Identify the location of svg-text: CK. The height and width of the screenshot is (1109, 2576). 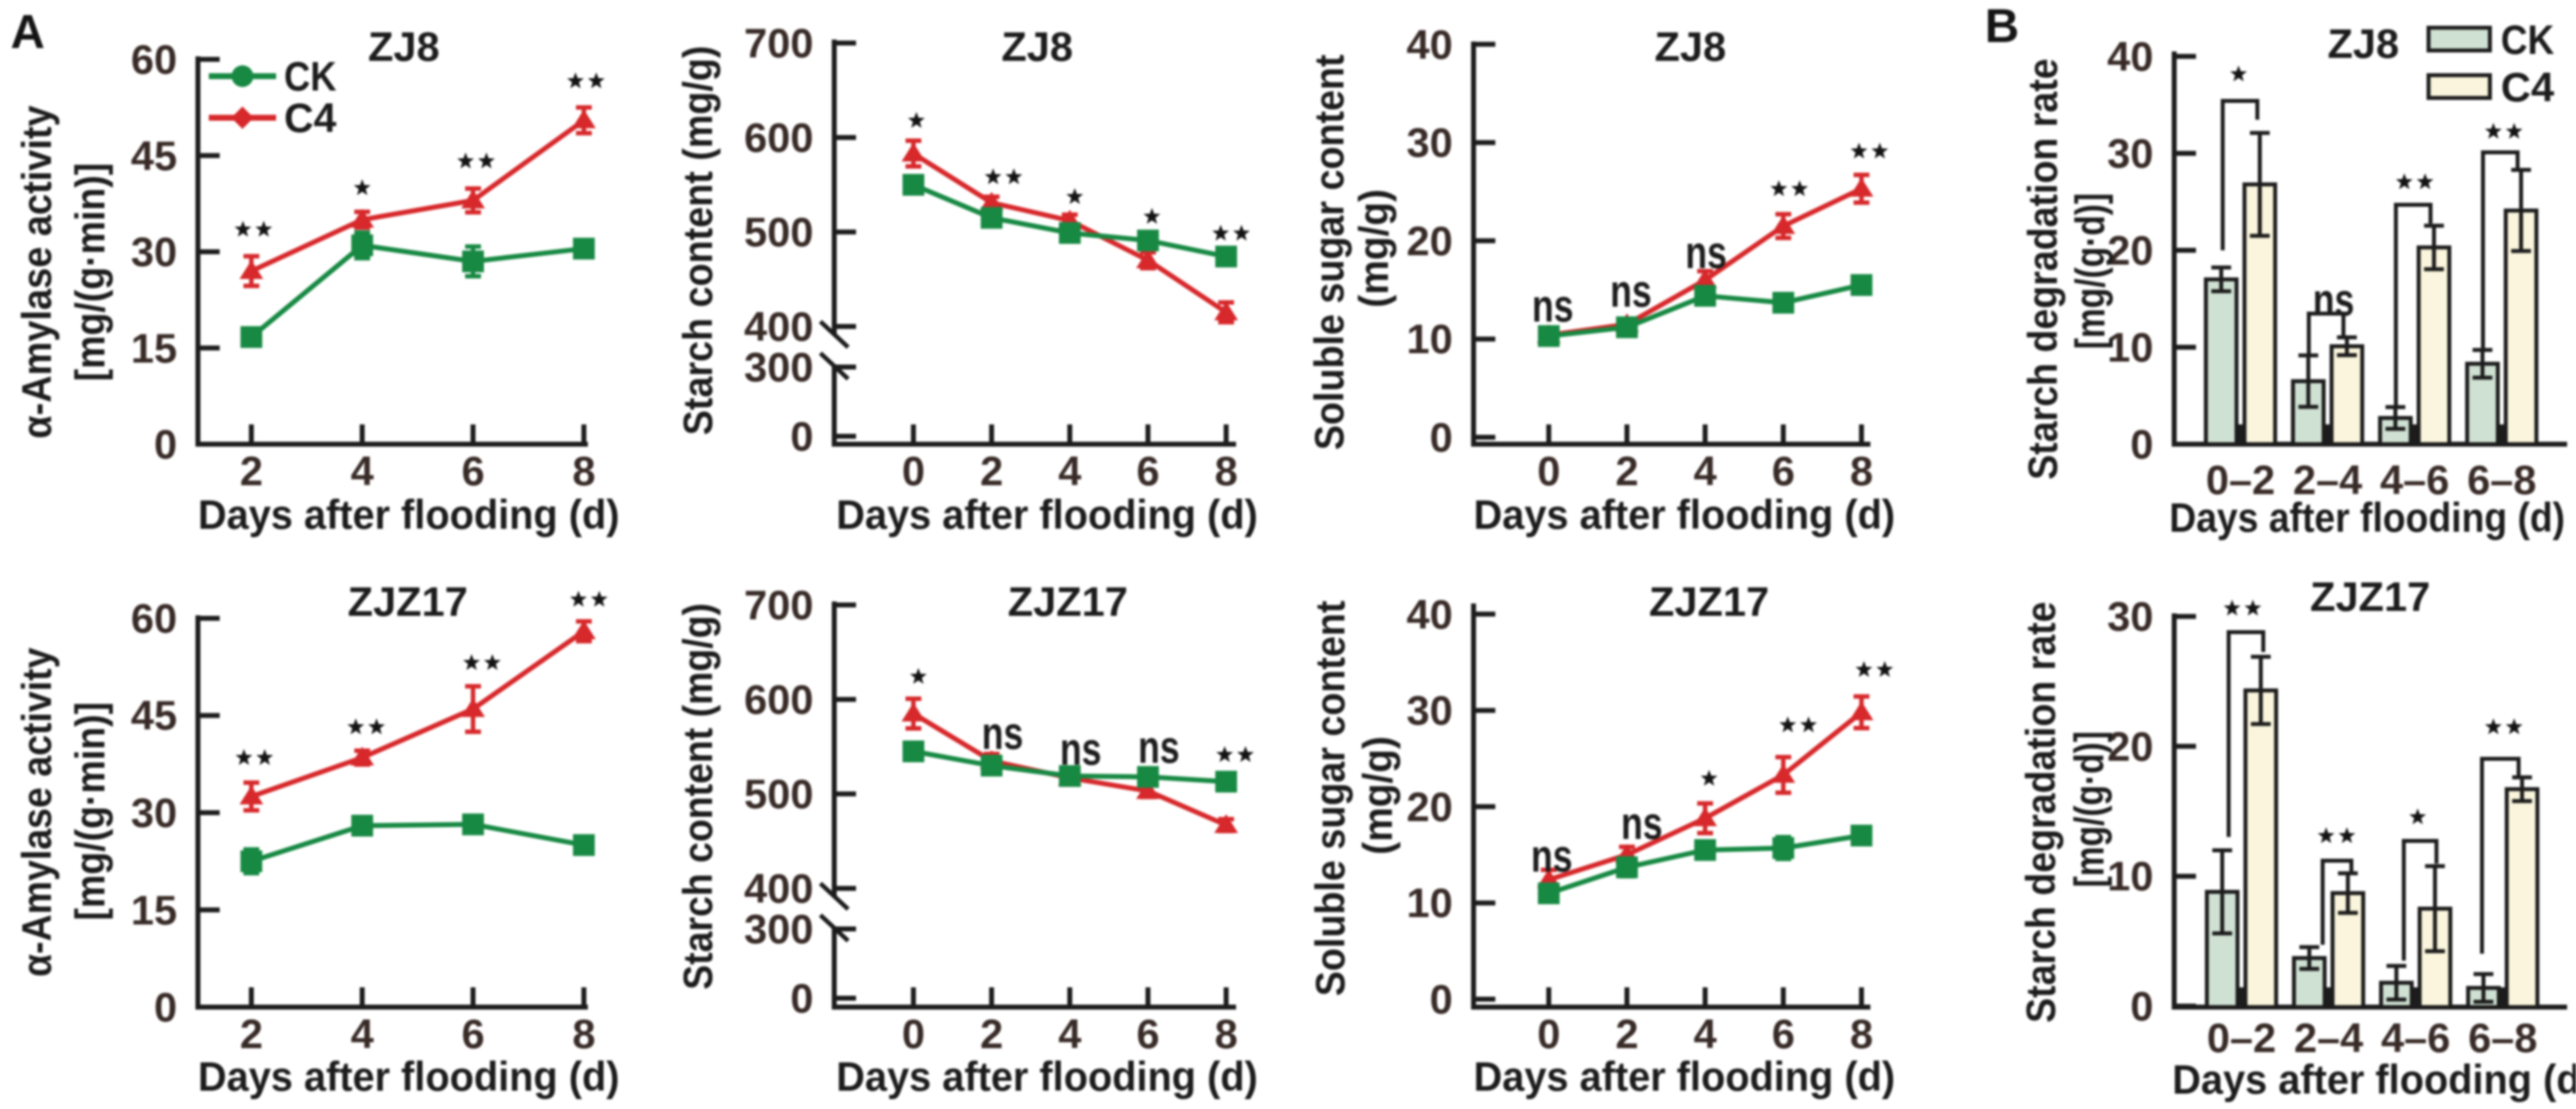
(310, 76).